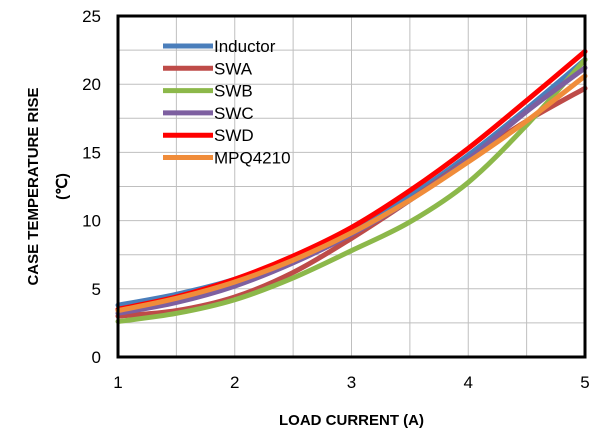 The height and width of the screenshot is (437, 596). Describe the element at coordinates (48, 186) in the screenshot. I see `y-axis-title: CASE TEMPERATURE RISE (℃)` at that location.